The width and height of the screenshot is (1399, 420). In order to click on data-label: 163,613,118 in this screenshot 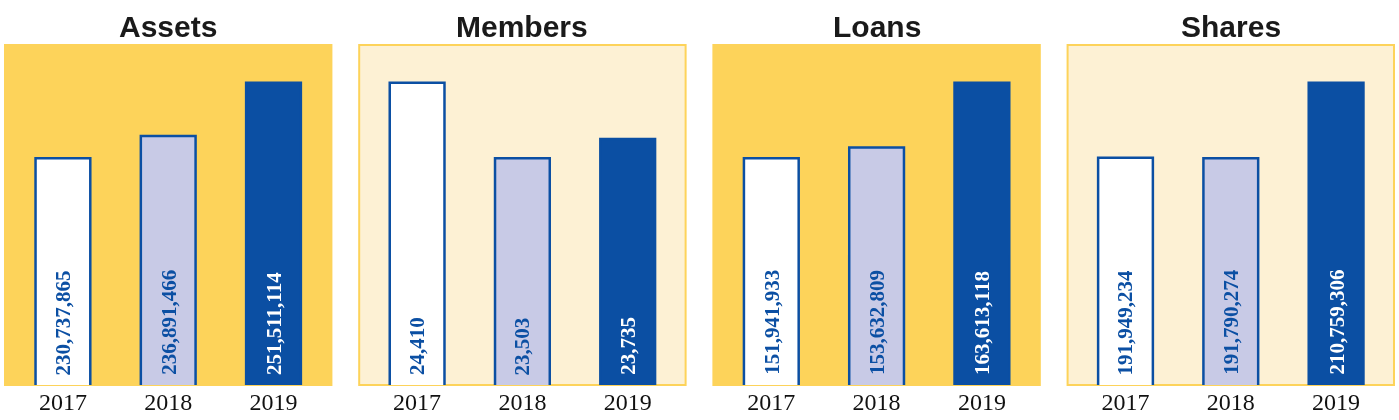, I will do `click(981, 323)`.